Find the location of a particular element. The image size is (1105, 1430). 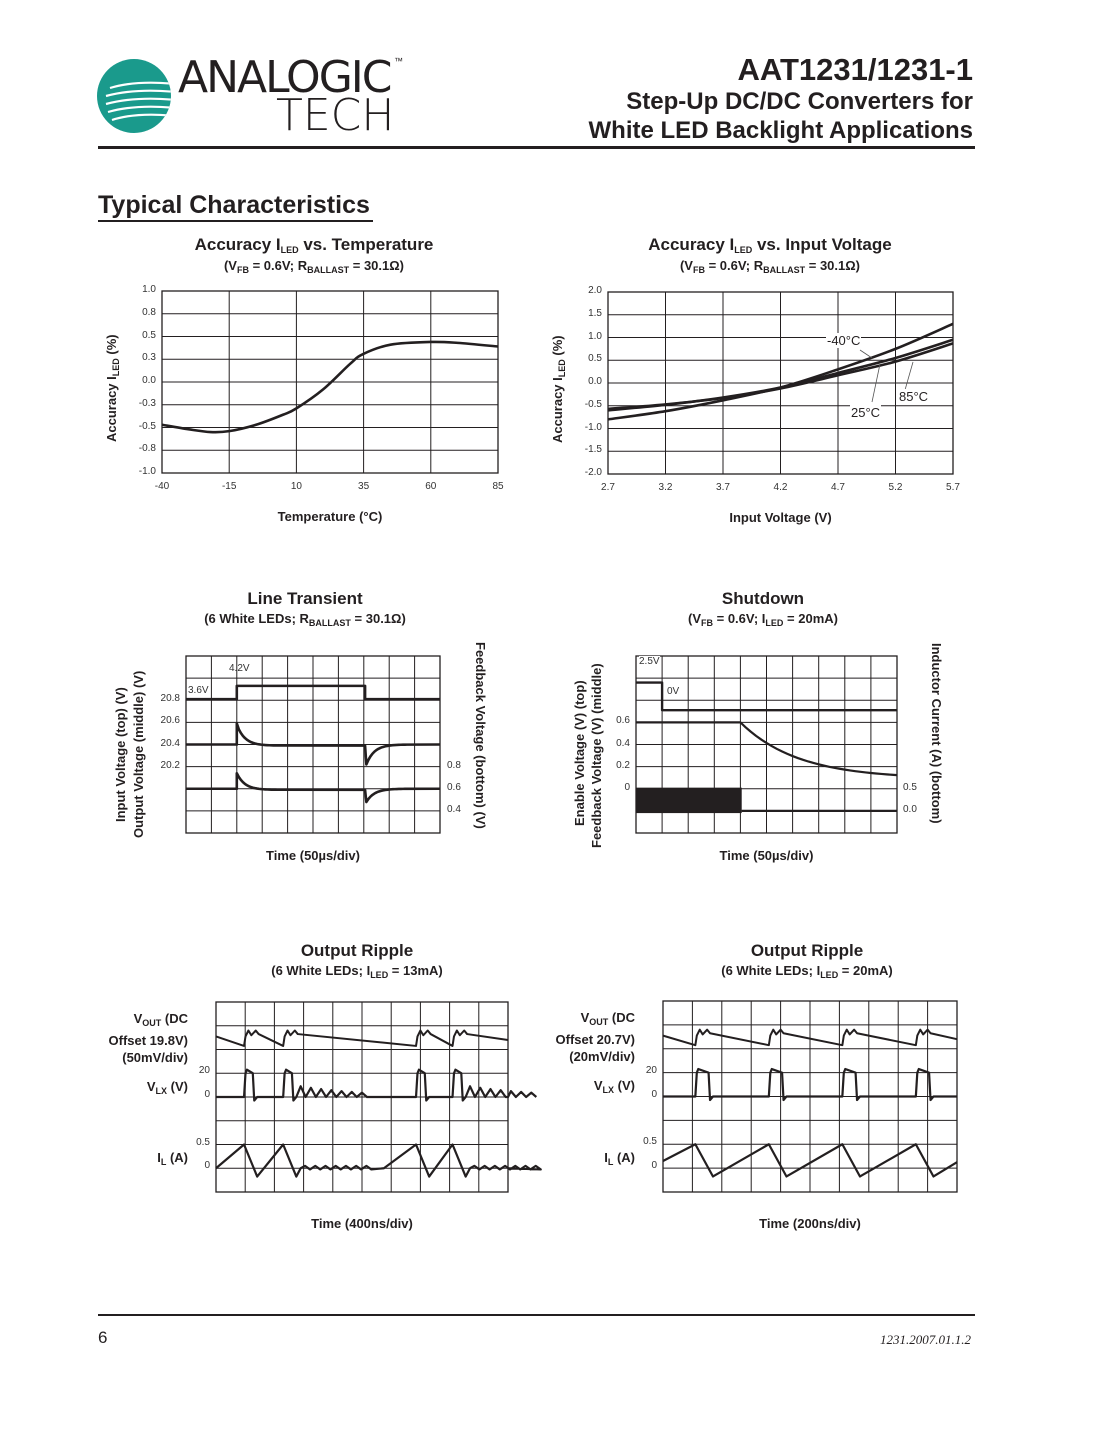

y-tick-label: 0.5 is located at coordinates (595, 359).